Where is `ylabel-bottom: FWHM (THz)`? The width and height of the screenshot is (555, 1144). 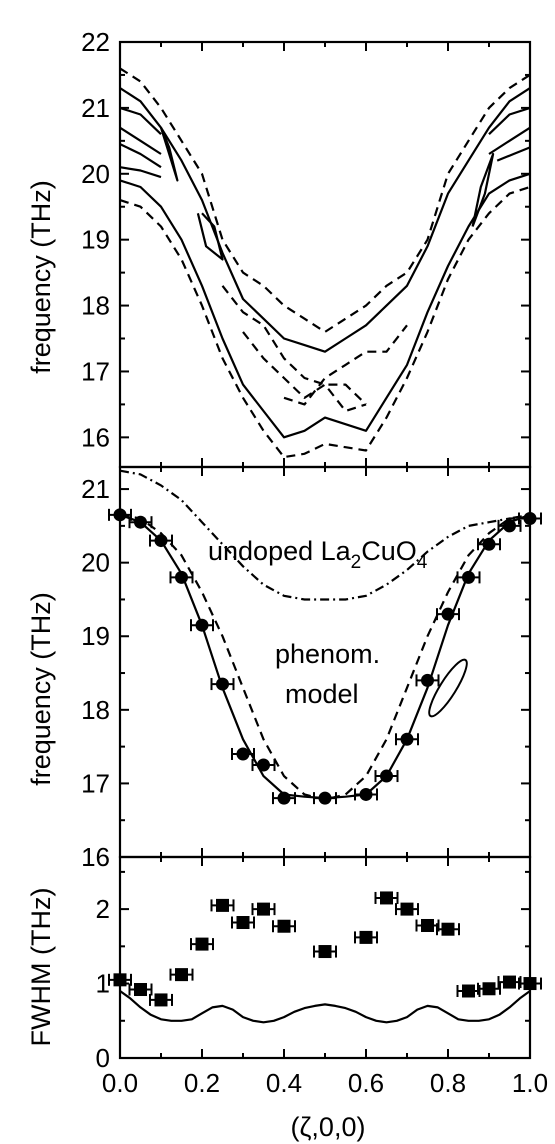 ylabel-bottom: FWHM (THz) is located at coordinates (41, 967).